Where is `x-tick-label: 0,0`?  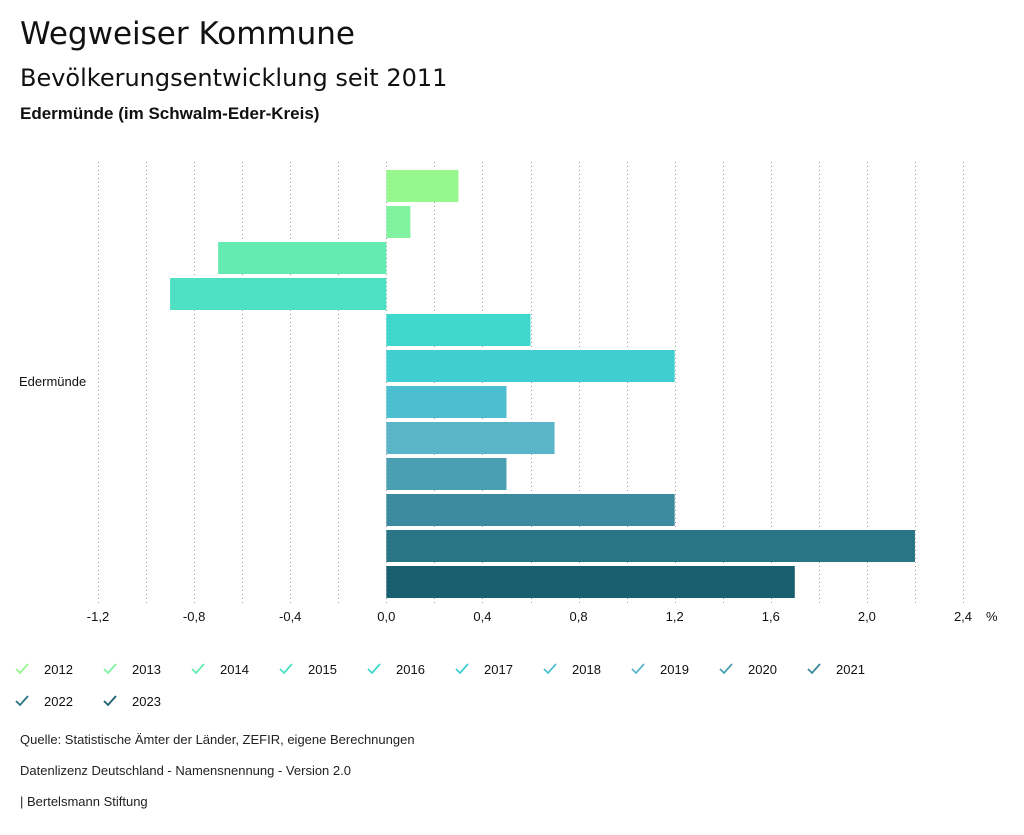
x-tick-label: 0,0 is located at coordinates (386, 616).